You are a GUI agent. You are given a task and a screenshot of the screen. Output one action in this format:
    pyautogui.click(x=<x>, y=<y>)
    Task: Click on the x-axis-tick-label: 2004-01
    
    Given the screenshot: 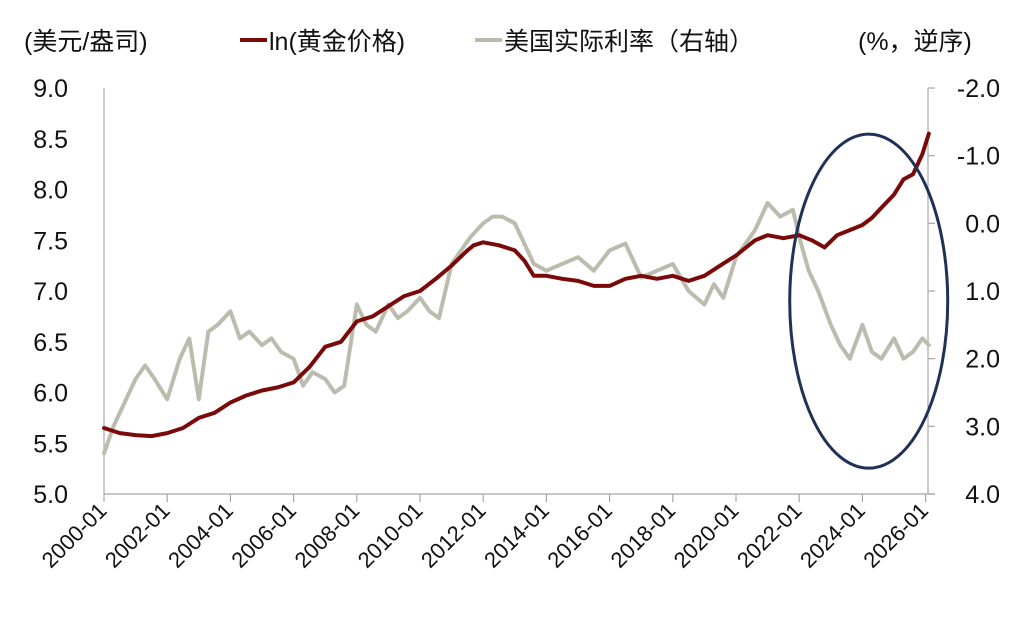 What is the action you would take?
    pyautogui.click(x=200, y=535)
    